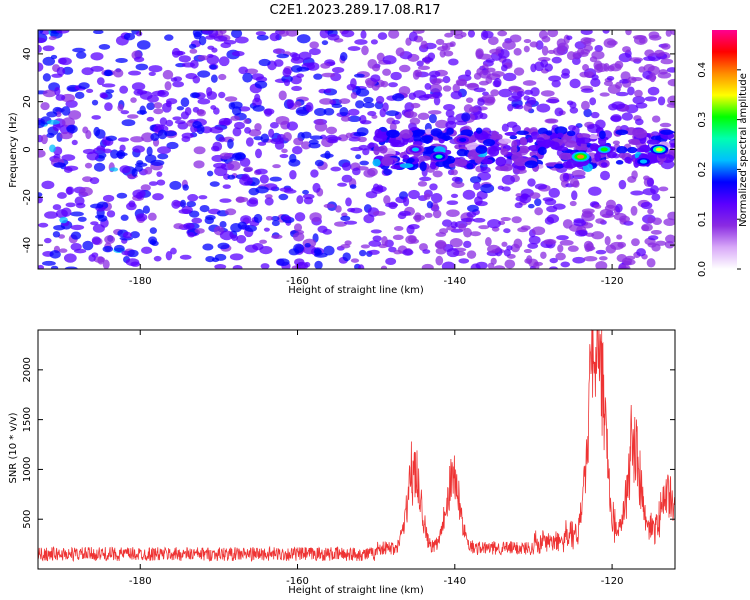 The width and height of the screenshot is (750, 600). What do you see at coordinates (719, 169) in the screenshot?
I see `colorbar-ticks: 0.0 0.1 0.2 0.3 0.4` at bounding box center [719, 169].